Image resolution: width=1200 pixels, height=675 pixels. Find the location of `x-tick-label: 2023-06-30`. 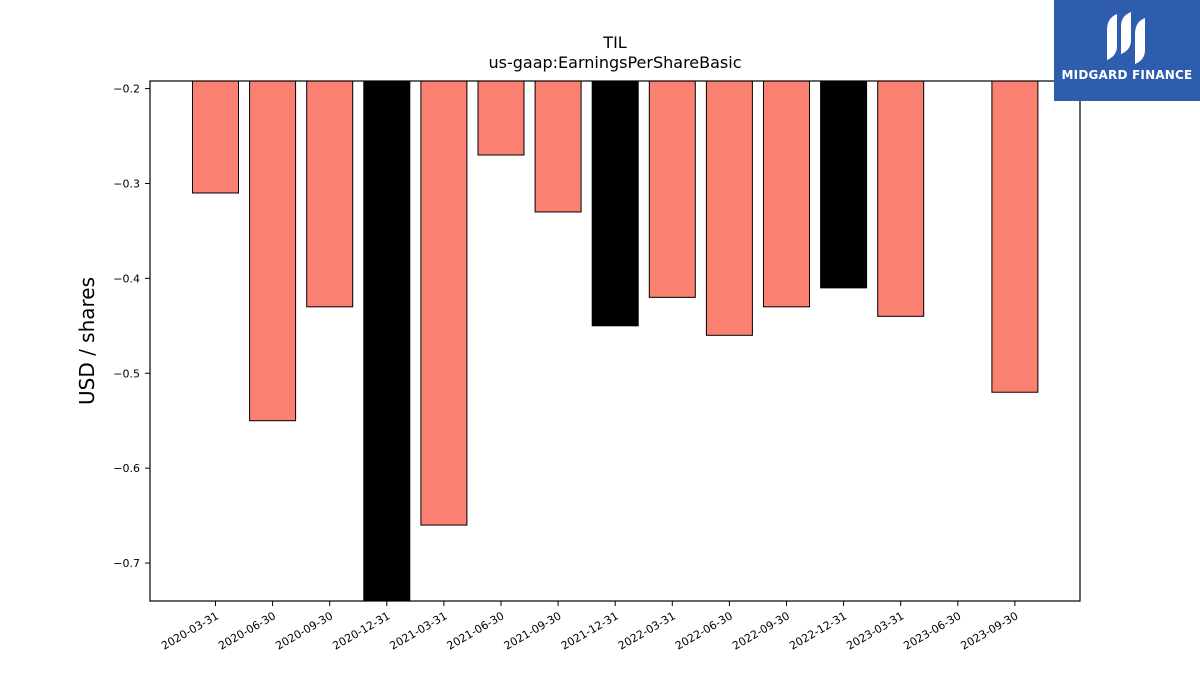

x-tick-label: 2023-06-30 is located at coordinates (932, 630).